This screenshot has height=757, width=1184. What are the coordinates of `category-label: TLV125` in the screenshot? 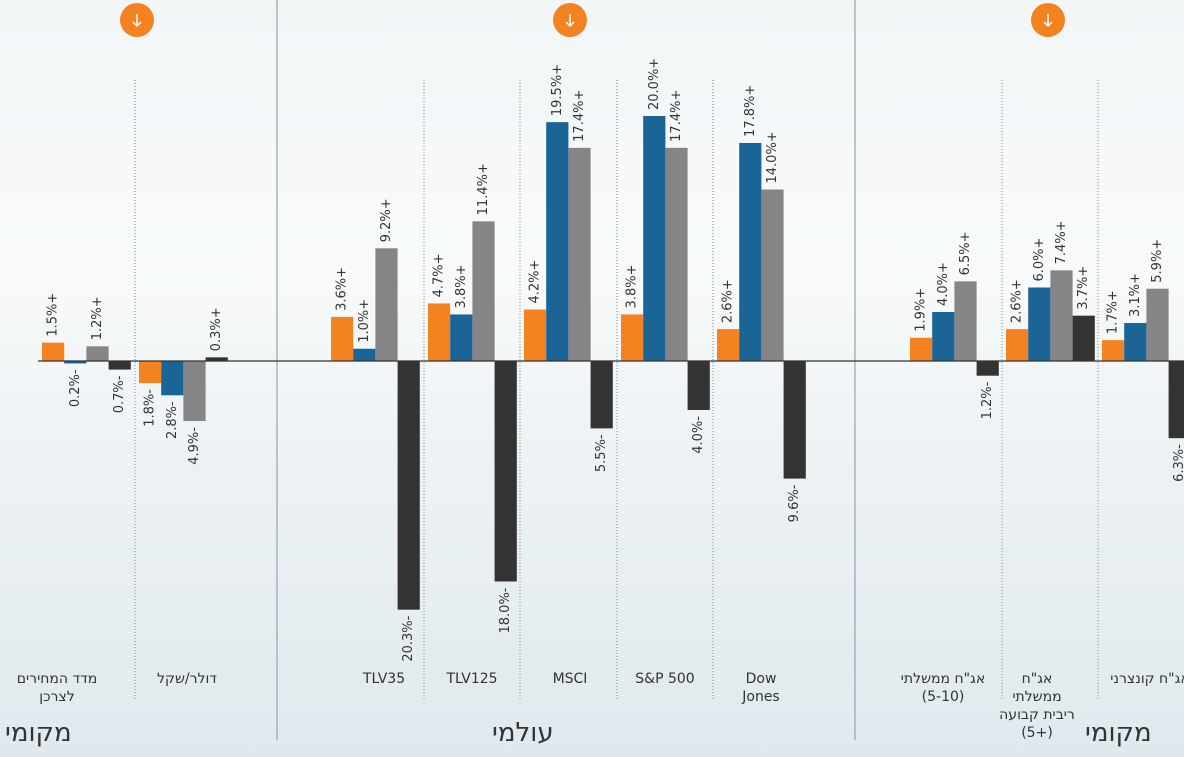 It's located at (472, 679).